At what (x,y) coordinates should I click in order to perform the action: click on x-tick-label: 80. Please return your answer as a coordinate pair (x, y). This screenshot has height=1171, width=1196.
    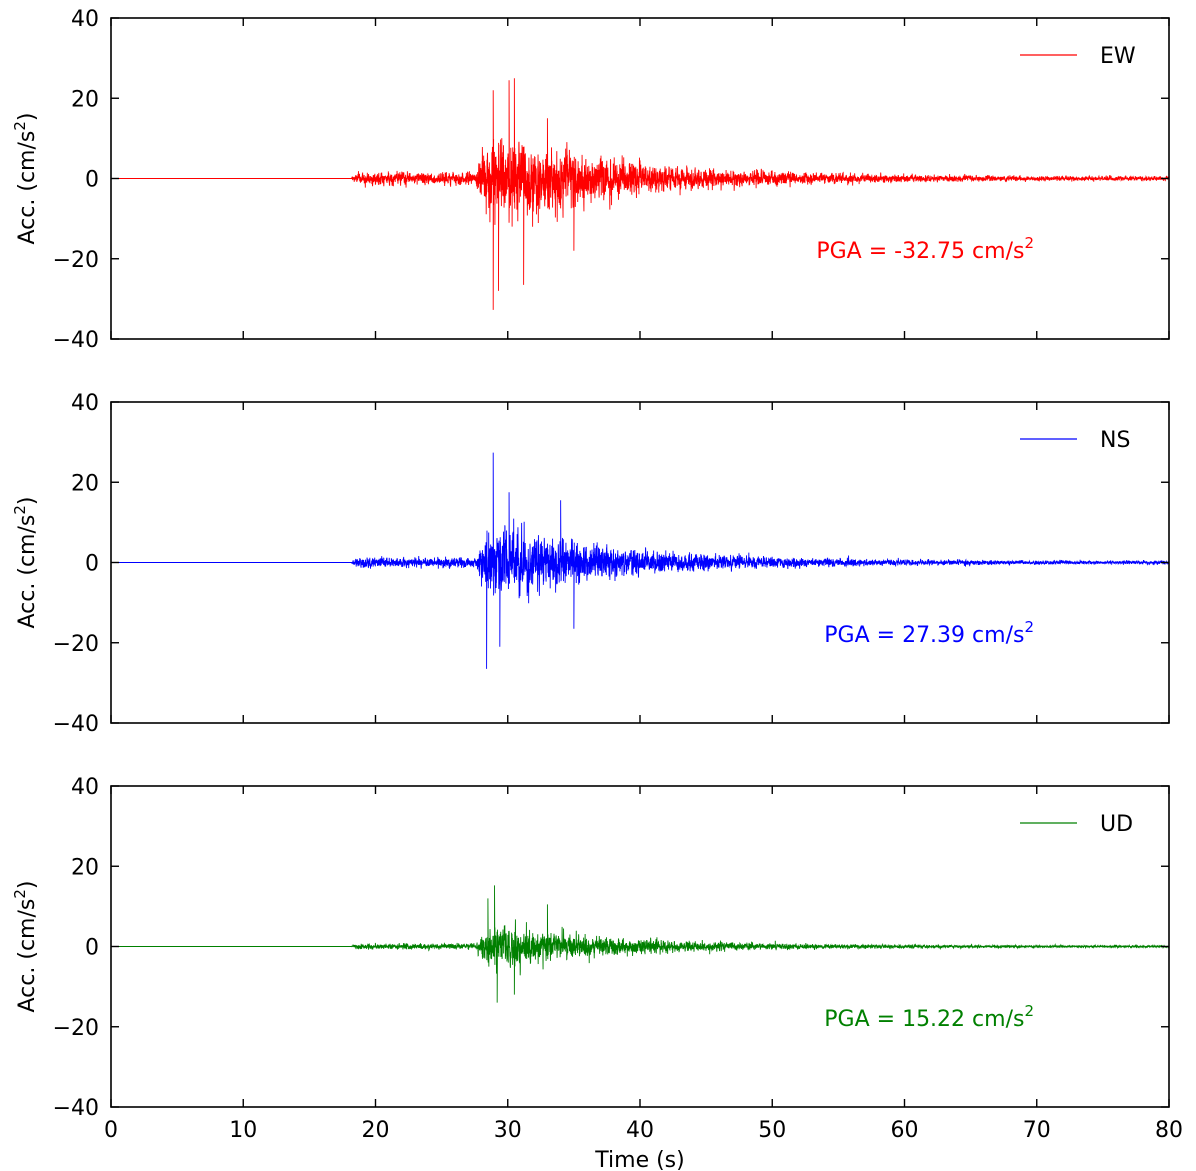
    Looking at the image, I should click on (1169, 1130).